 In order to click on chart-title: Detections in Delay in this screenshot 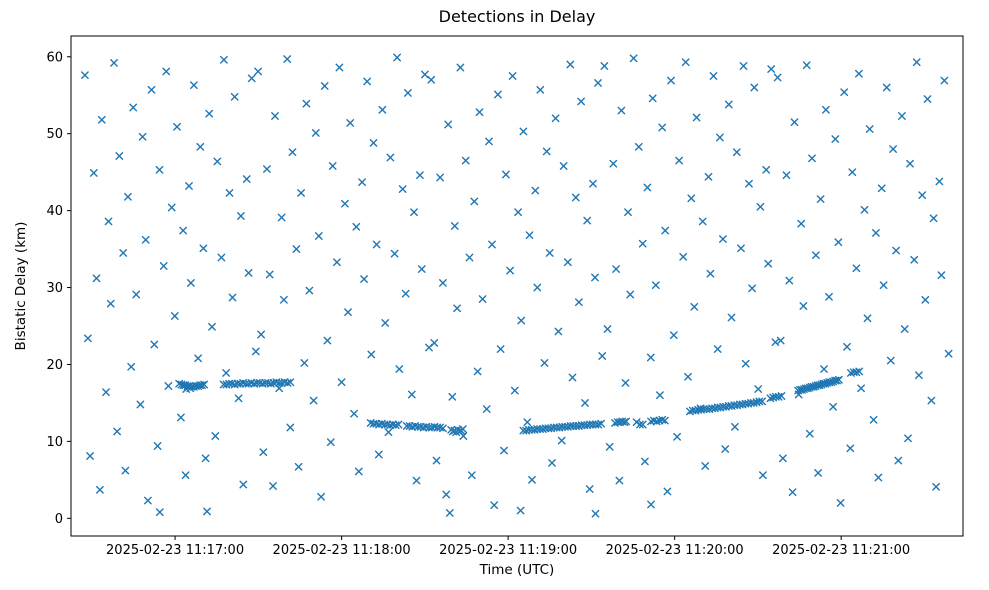, I will do `click(517, 16)`.